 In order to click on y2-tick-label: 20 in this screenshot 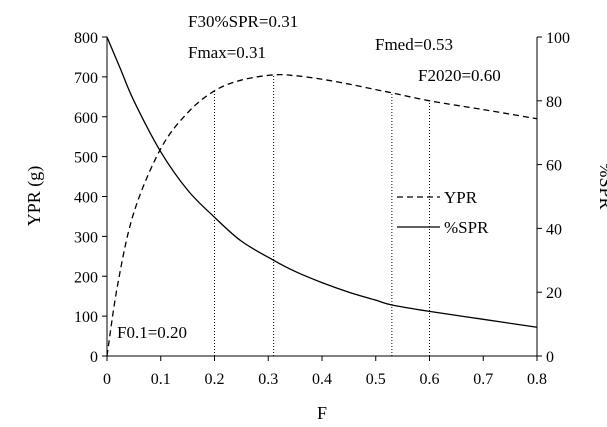, I will do `click(554, 293)`.